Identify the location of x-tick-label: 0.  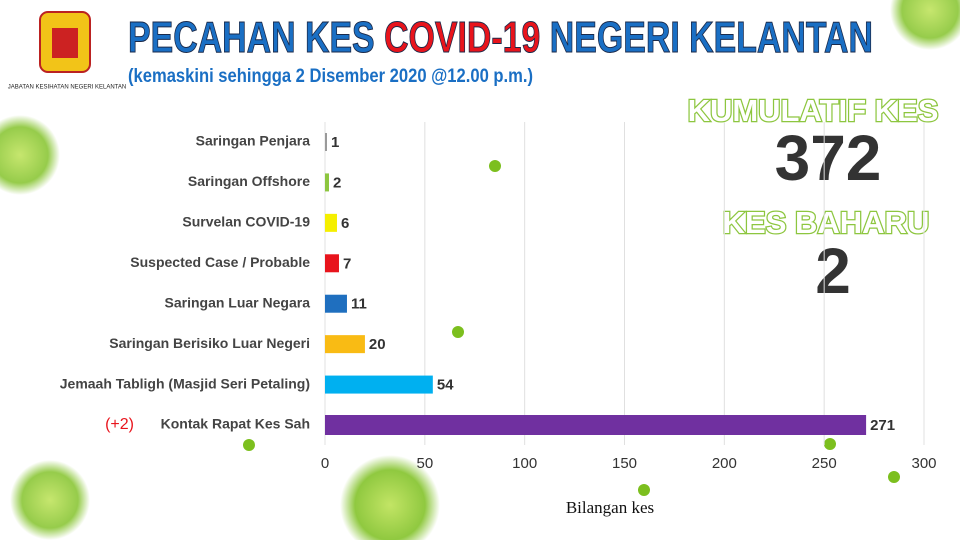
(325, 463).